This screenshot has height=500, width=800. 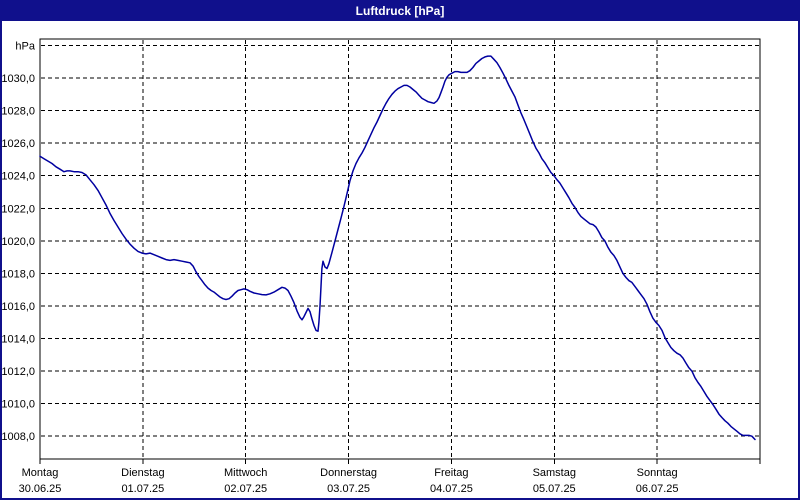 I want to click on x-axis-date-label: 06.07.25, so click(x=657, y=489).